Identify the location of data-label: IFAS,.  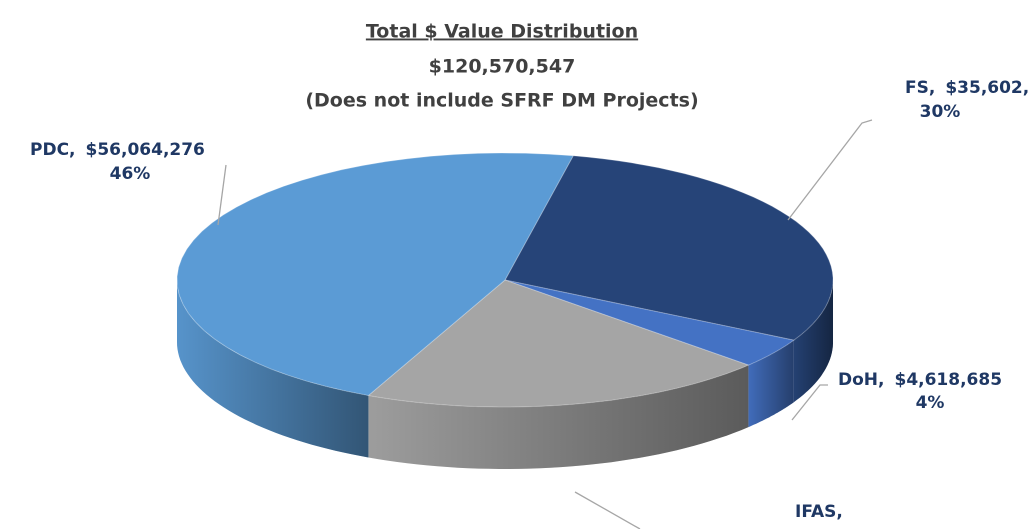
(819, 512).